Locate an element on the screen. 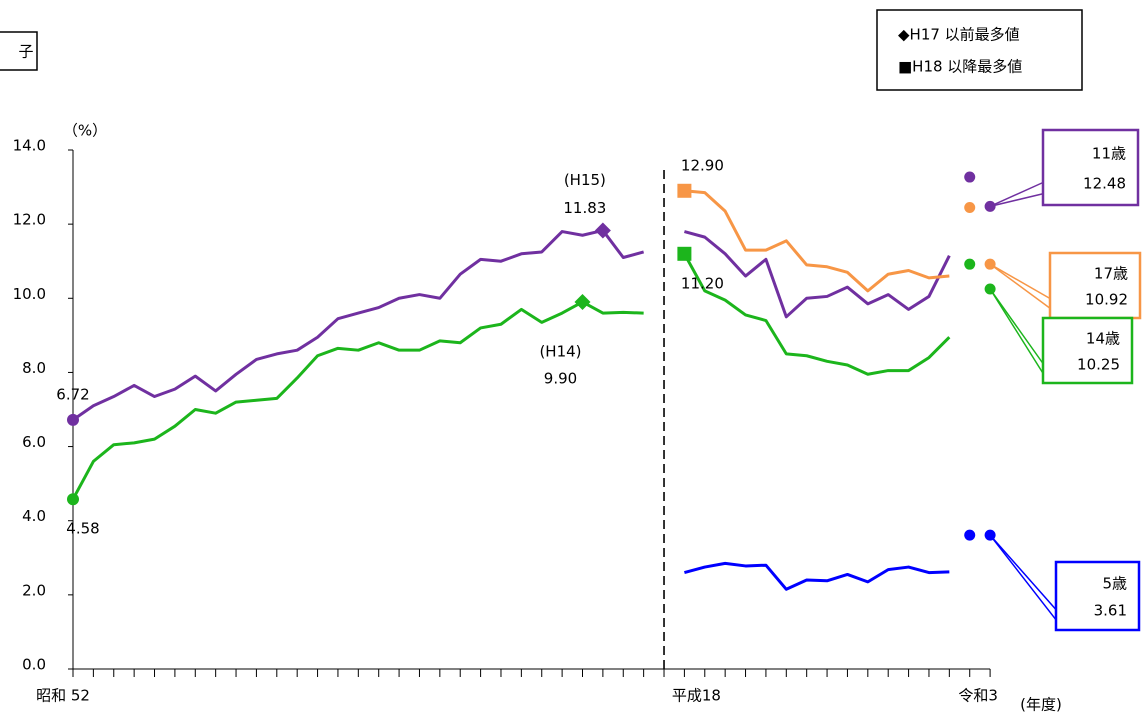 The height and width of the screenshot is (717, 1143). legend-label: 5歳 is located at coordinates (1114, 583).